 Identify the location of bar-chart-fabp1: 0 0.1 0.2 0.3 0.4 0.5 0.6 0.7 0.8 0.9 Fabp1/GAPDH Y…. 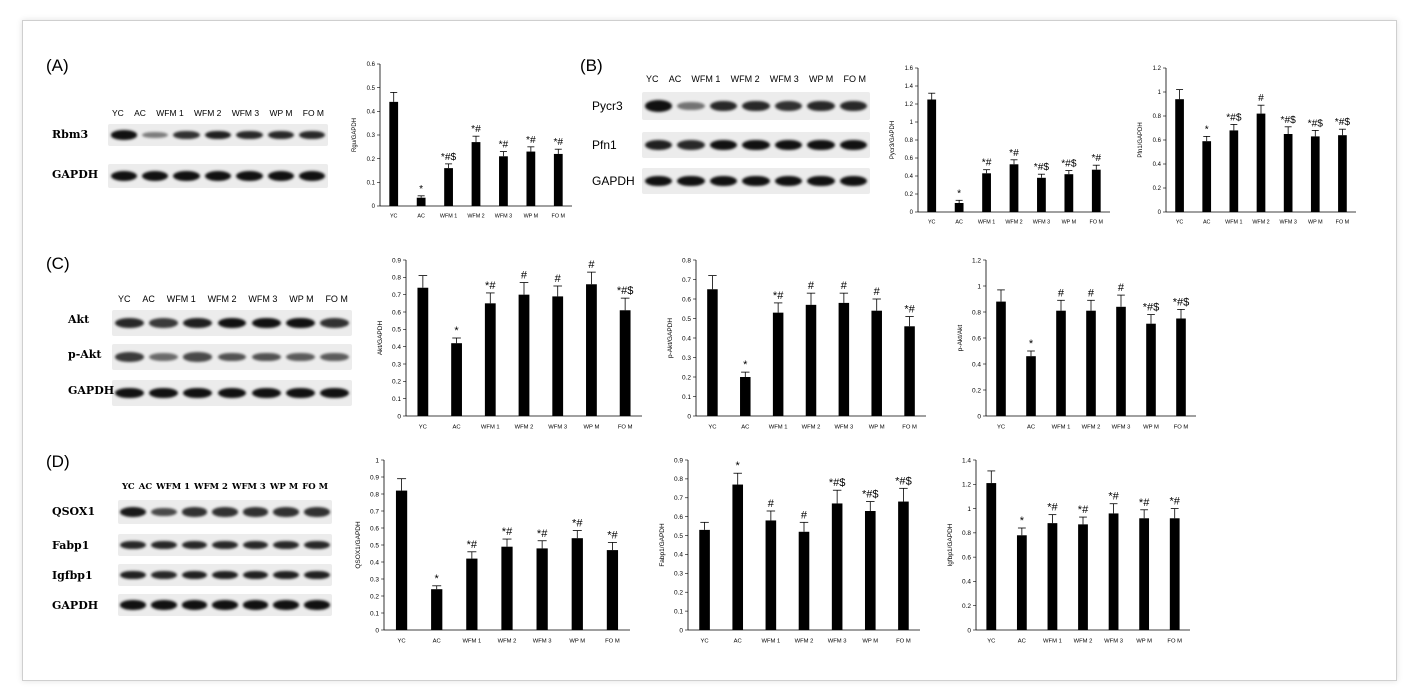
(789, 550).